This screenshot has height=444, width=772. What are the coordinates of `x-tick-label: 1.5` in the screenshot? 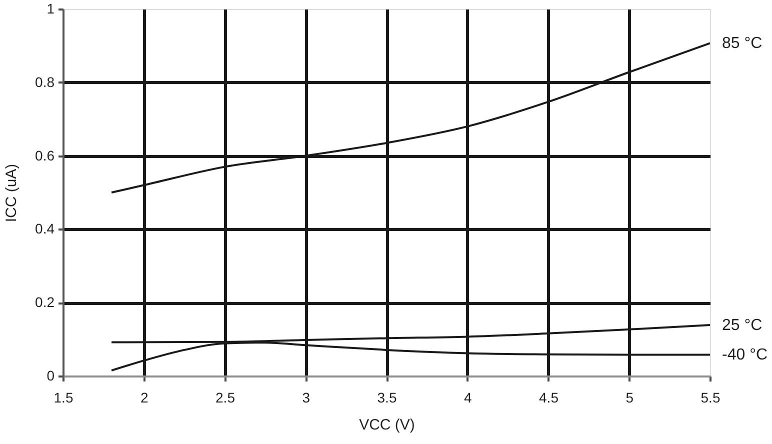 It's located at (64, 398).